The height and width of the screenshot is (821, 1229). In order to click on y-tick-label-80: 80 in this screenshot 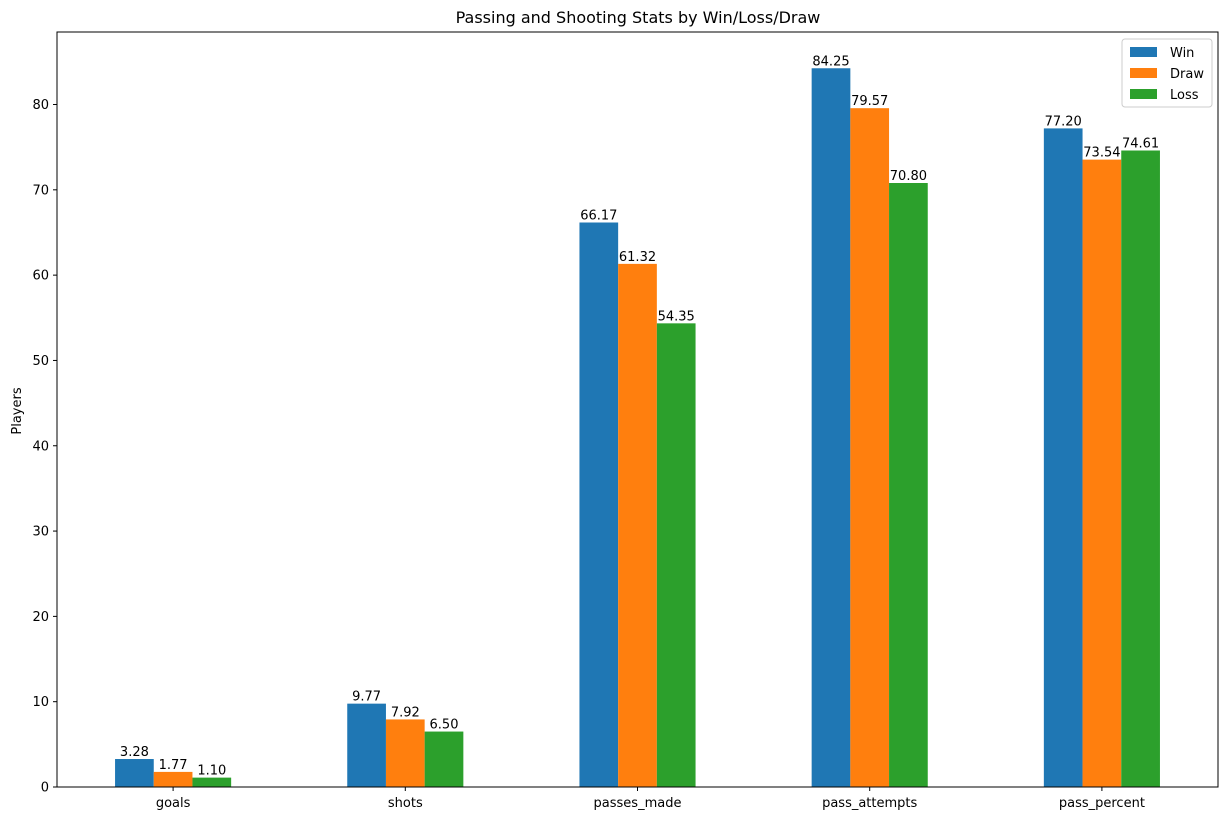, I will do `click(40, 105)`.